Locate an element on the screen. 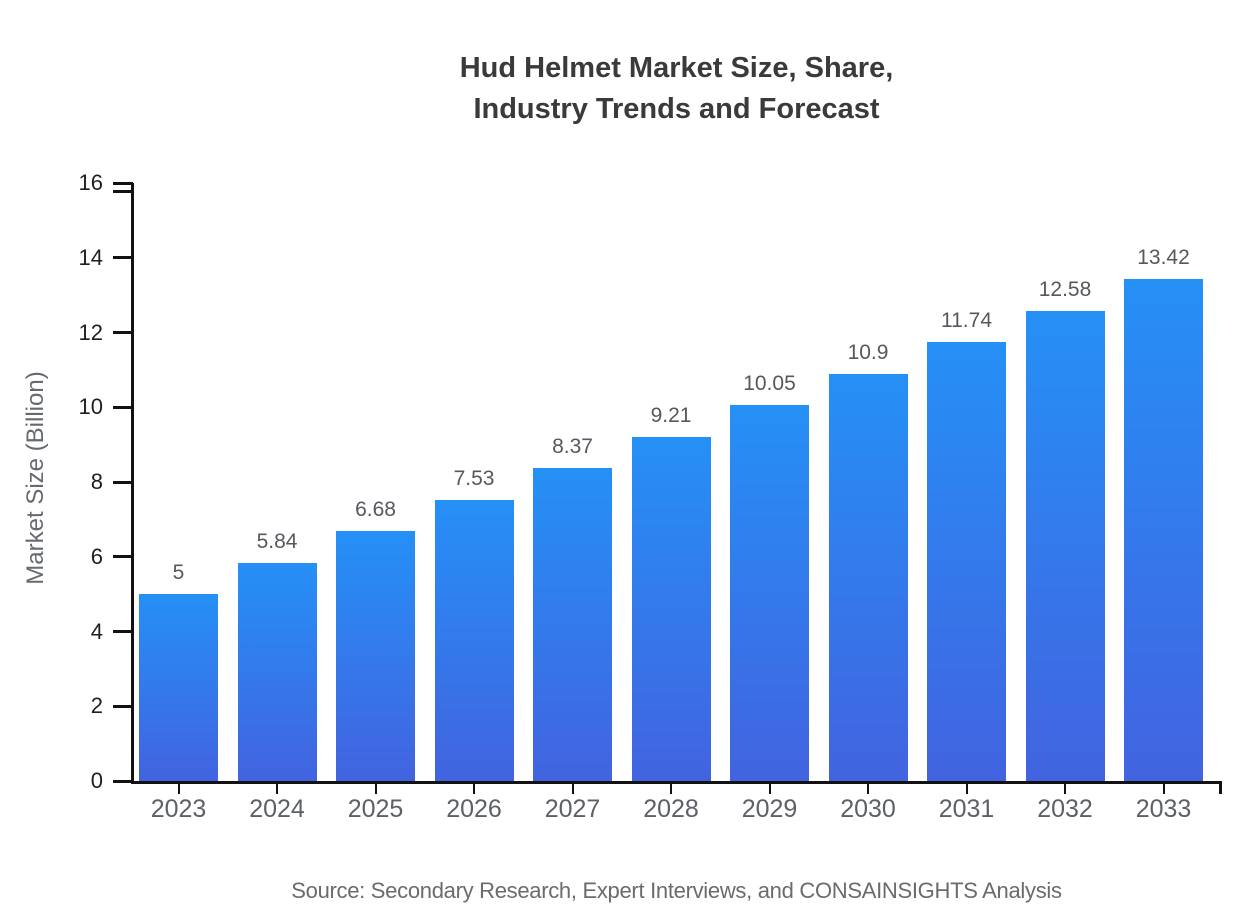 The height and width of the screenshot is (920, 1260). y-tick-label: 8 is located at coordinates (96, 481).